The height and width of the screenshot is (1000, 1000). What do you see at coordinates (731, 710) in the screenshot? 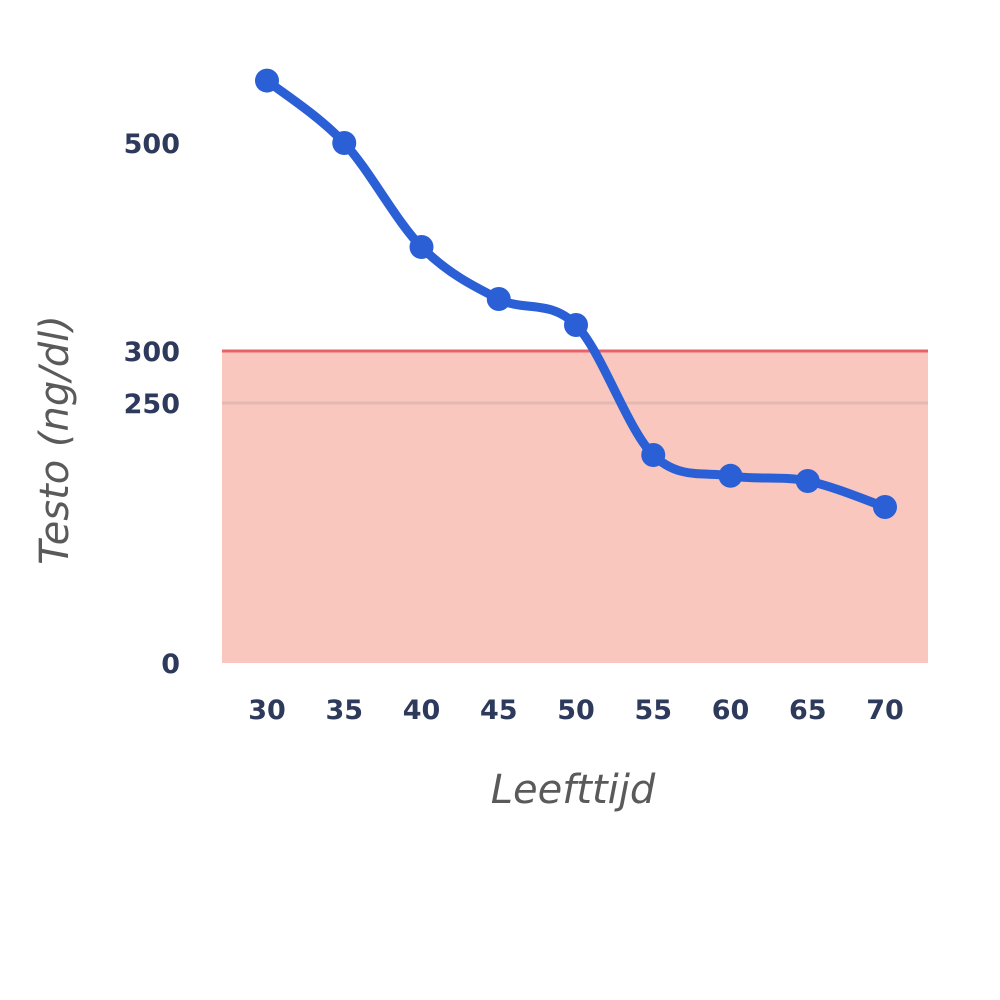
I see `x-tick-label: 60` at bounding box center [731, 710].